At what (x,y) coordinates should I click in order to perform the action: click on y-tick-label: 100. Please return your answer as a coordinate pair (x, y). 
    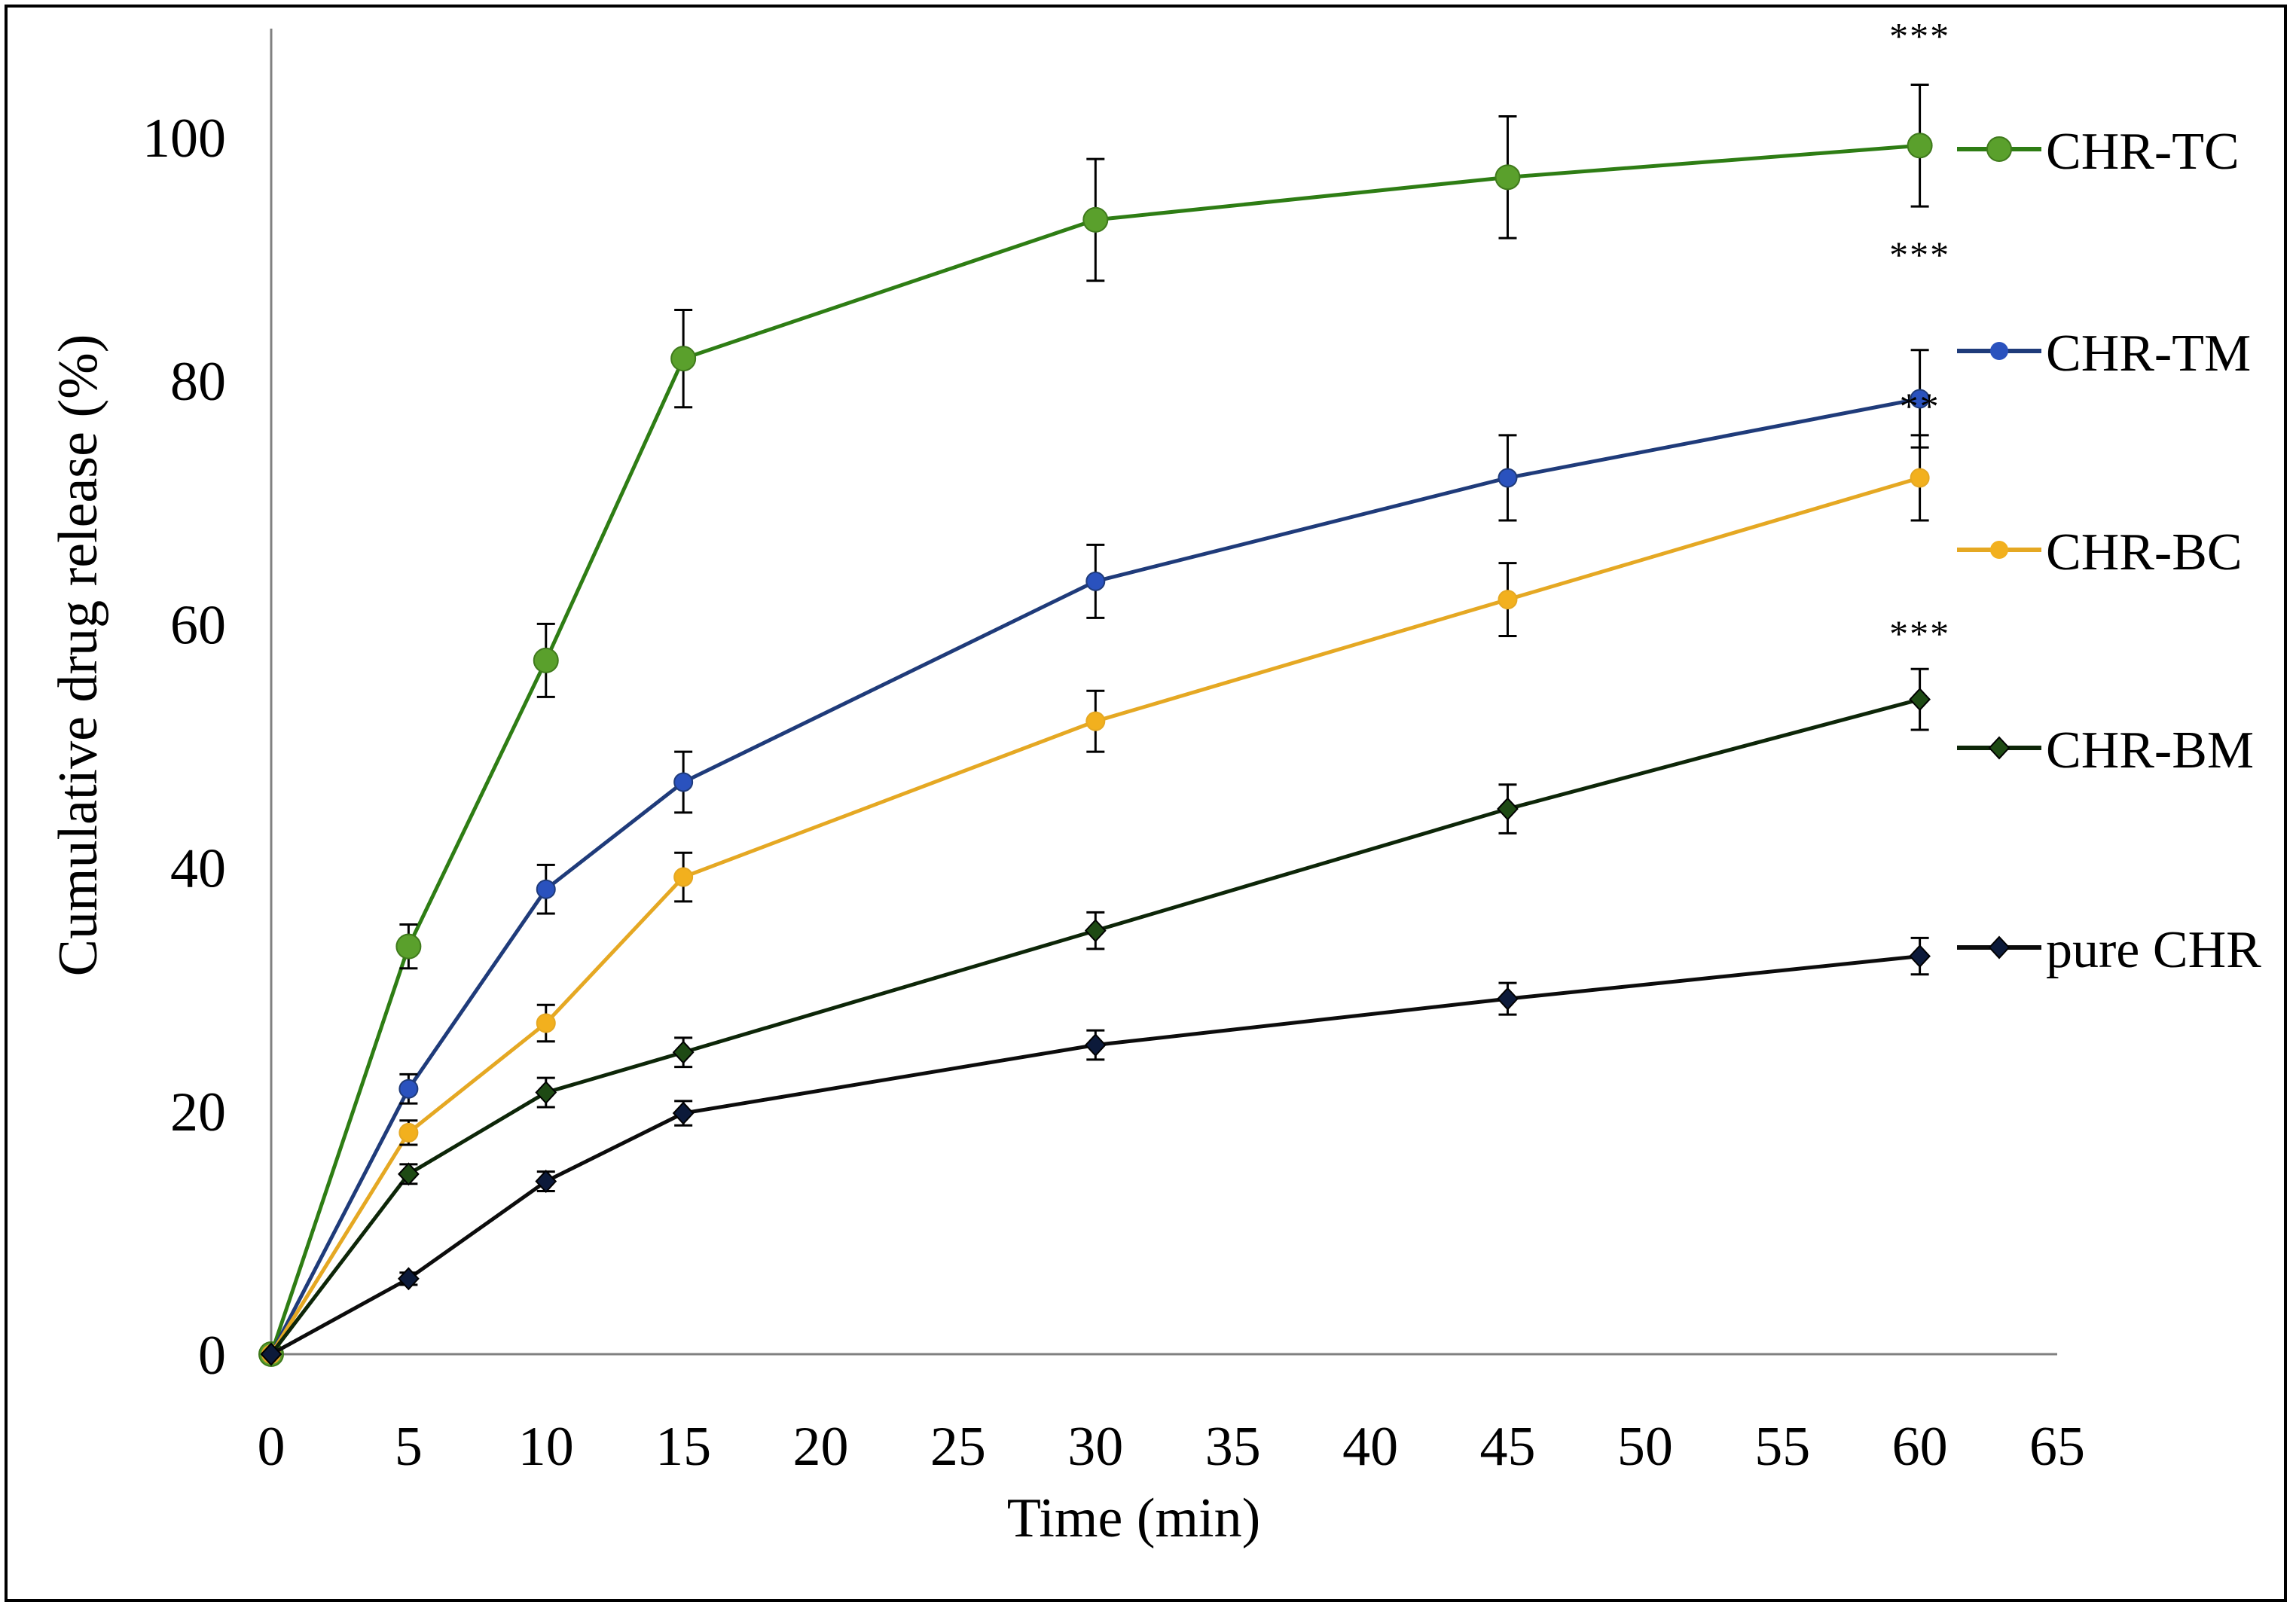
    Looking at the image, I should click on (184, 138).